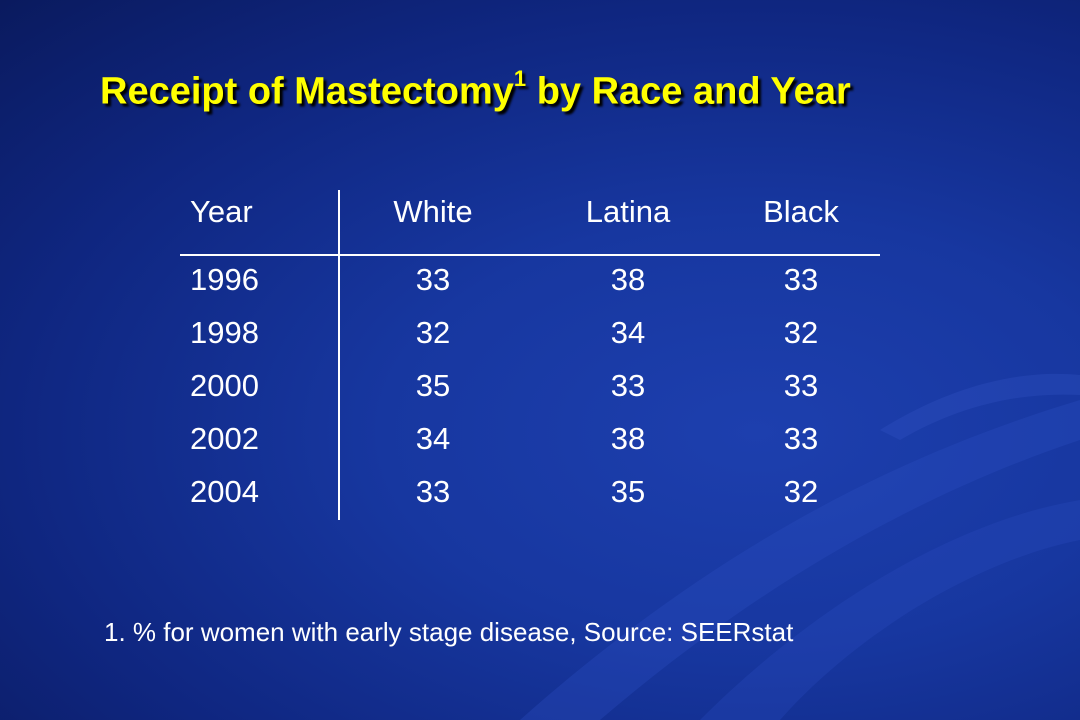 The height and width of the screenshot is (720, 1080). Describe the element at coordinates (801, 211) in the screenshot. I see `column-header-black: Black` at that location.